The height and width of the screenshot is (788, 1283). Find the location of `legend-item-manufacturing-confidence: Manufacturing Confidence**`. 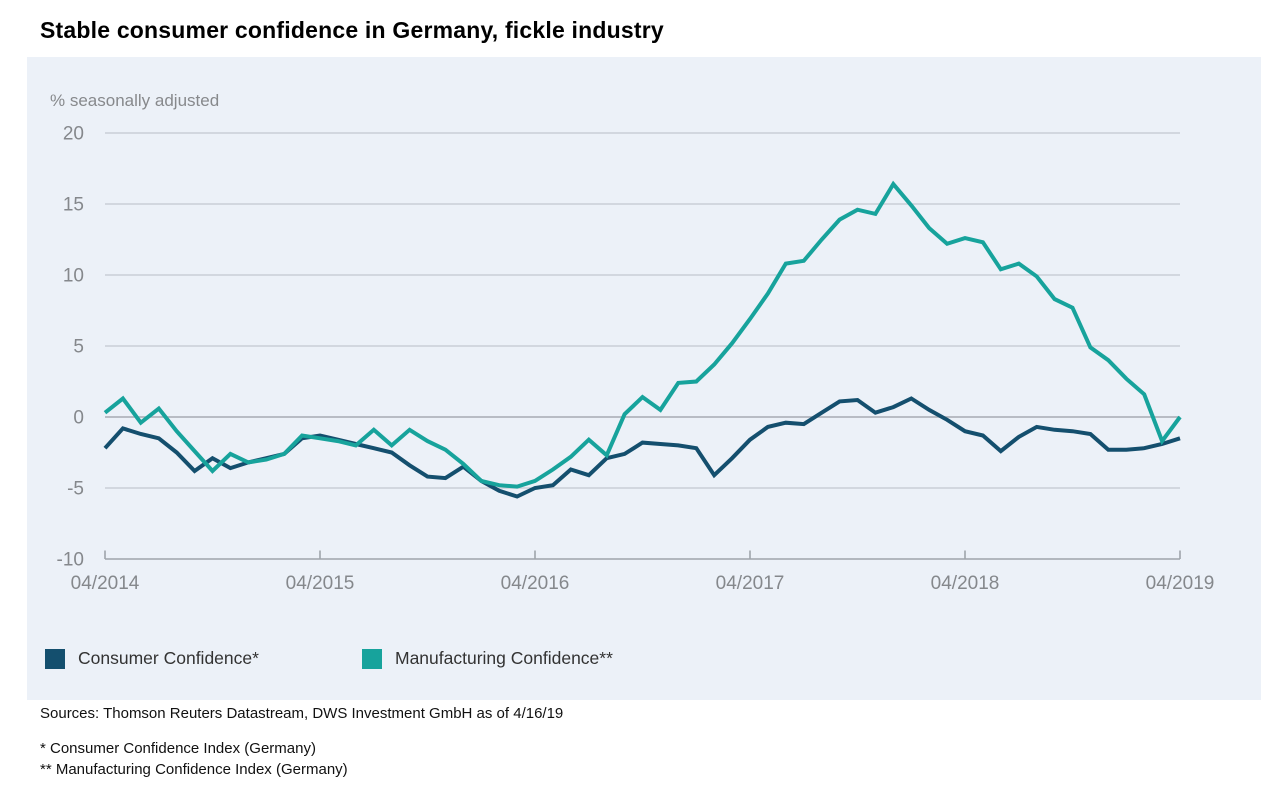

legend-item-manufacturing-confidence: Manufacturing Confidence** is located at coordinates (487, 658).